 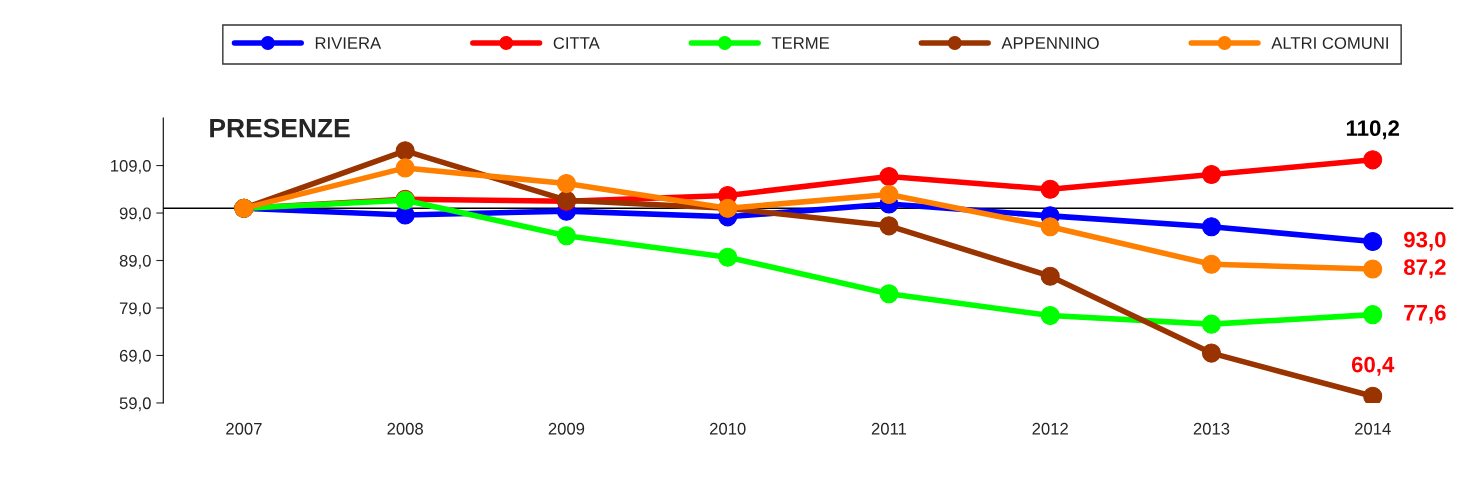 I want to click on x-tick-label: 2008, so click(x=405, y=428).